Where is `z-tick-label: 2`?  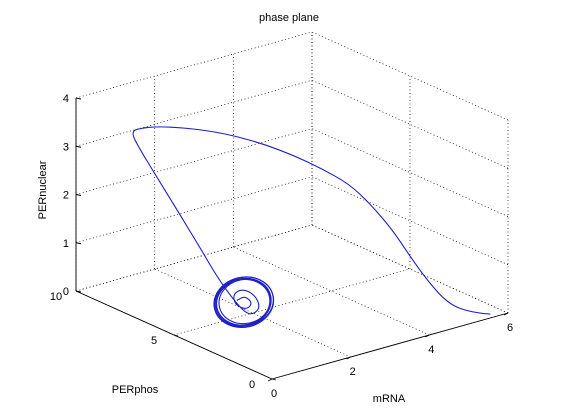
z-tick-label: 2 is located at coordinates (66, 196).